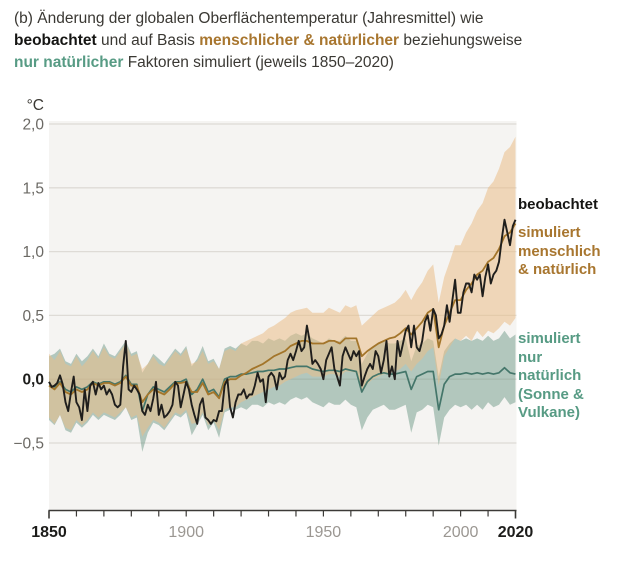 This screenshot has width=620, height=565. I want to click on legend-observed: beobachtet, so click(558, 204).